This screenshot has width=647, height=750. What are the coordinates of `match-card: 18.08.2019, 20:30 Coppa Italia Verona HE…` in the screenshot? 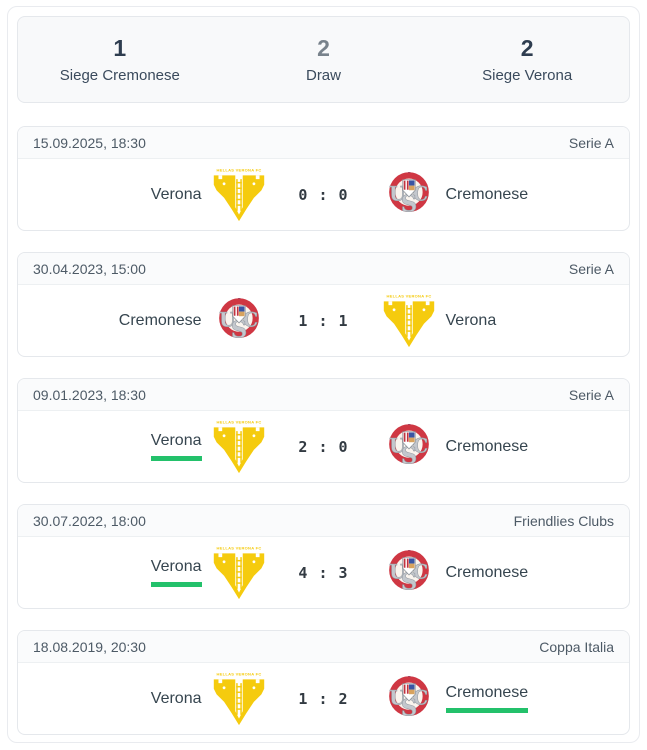 It's located at (323, 682).